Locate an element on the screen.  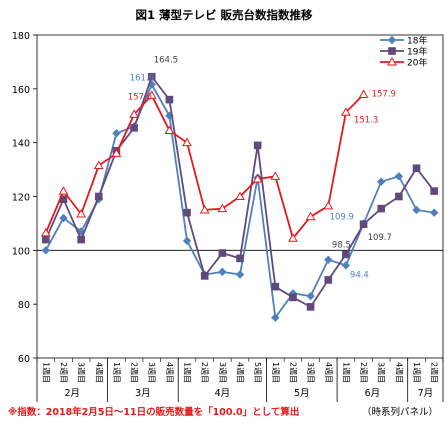
month-label: 2月 is located at coordinates (73, 393).